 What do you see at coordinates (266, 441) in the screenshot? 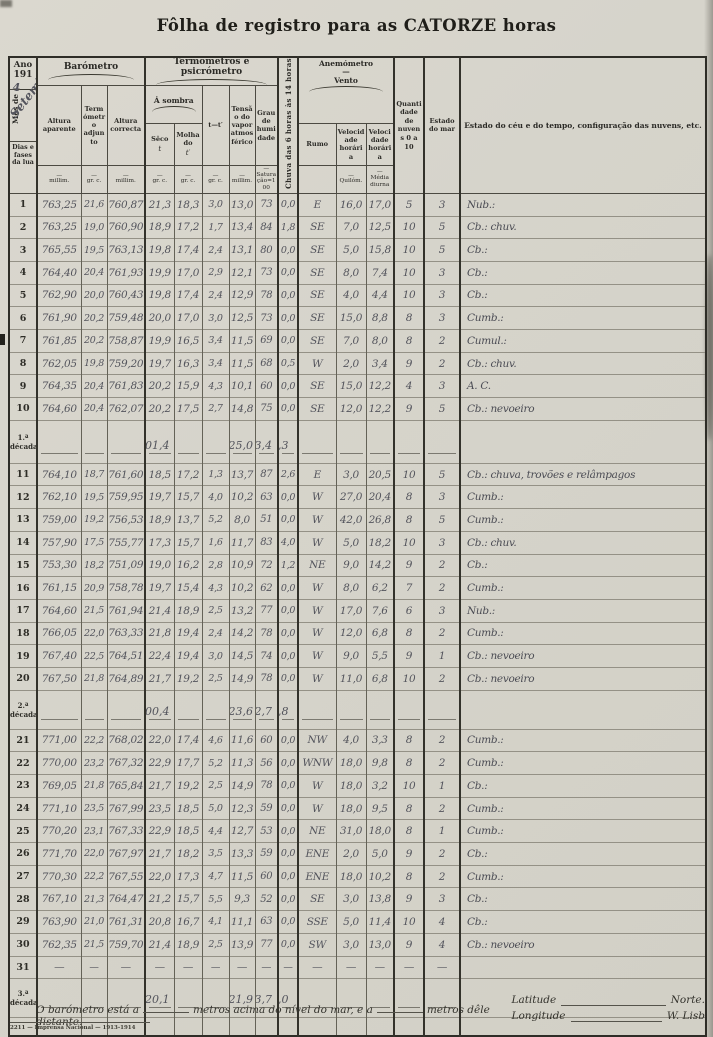
I see `decade-cell: 73,4` at bounding box center [266, 441].